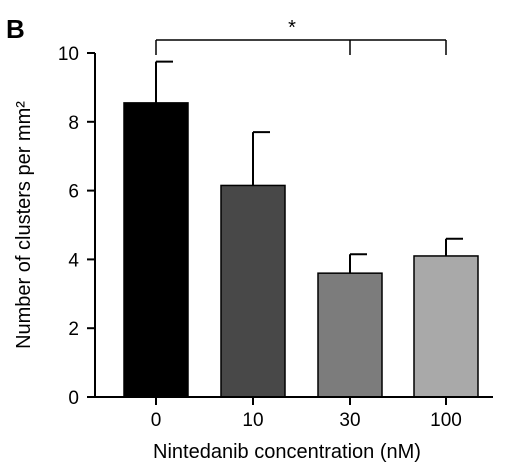  What do you see at coordinates (292, 28) in the screenshot?
I see `significance-asterisk: *` at bounding box center [292, 28].